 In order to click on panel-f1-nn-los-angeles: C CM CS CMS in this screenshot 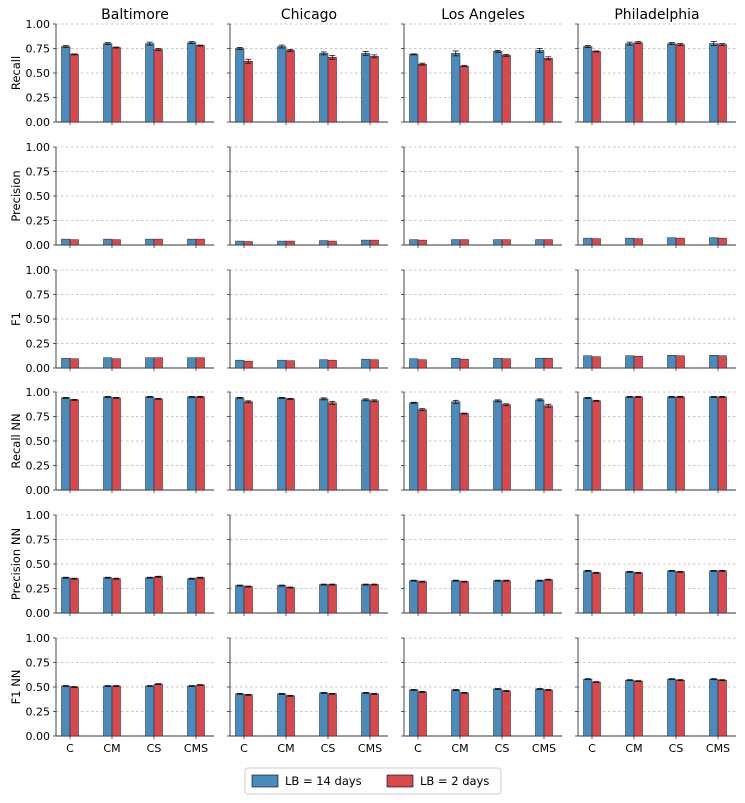, I will do `click(481, 696)`.